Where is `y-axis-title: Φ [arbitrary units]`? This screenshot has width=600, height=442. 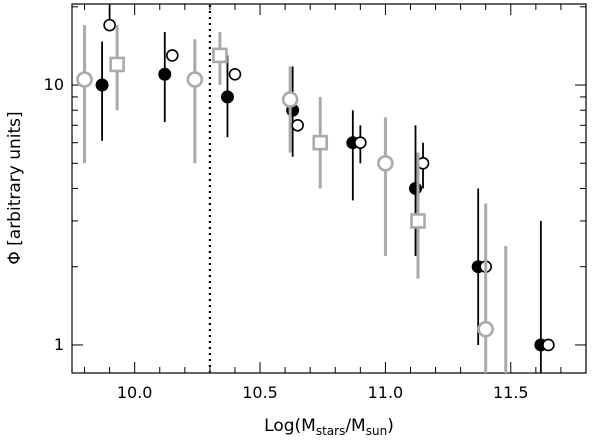 y-axis-title: Φ [arbitrary units] is located at coordinates (15, 187).